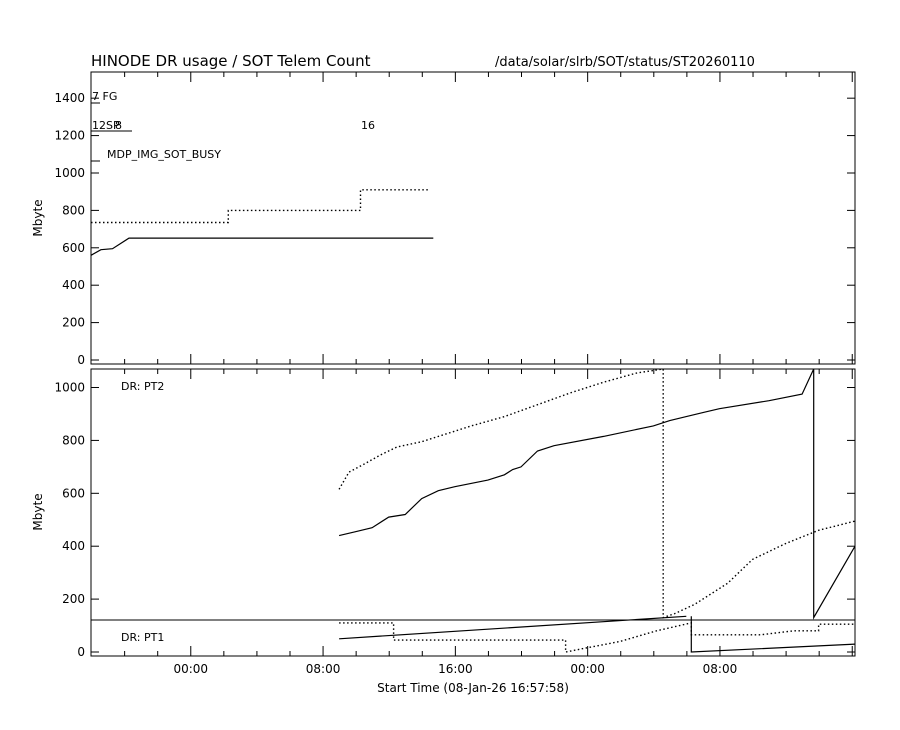 This screenshot has width=900, height=730. Describe the element at coordinates (69, 173) in the screenshot. I see `top-y-tick-label: 1000` at that location.